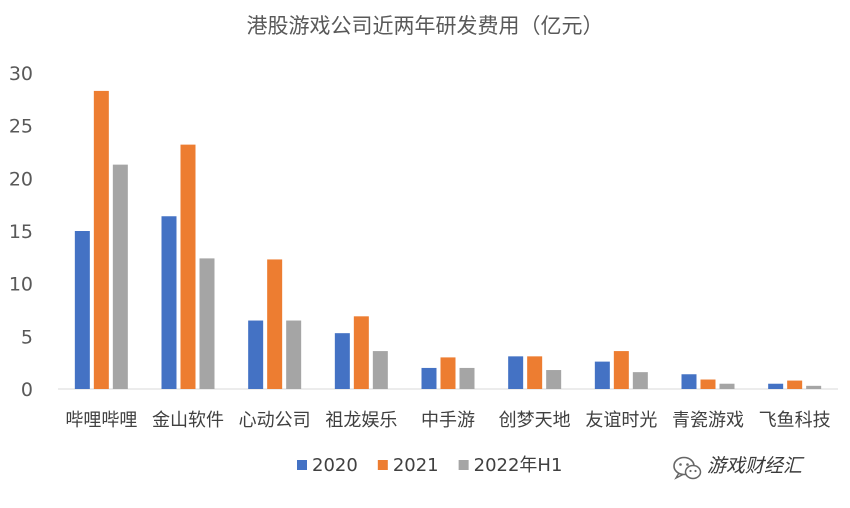 The height and width of the screenshot is (508, 850). Describe the element at coordinates (21, 179) in the screenshot. I see `y-tick-label: 20` at that location.